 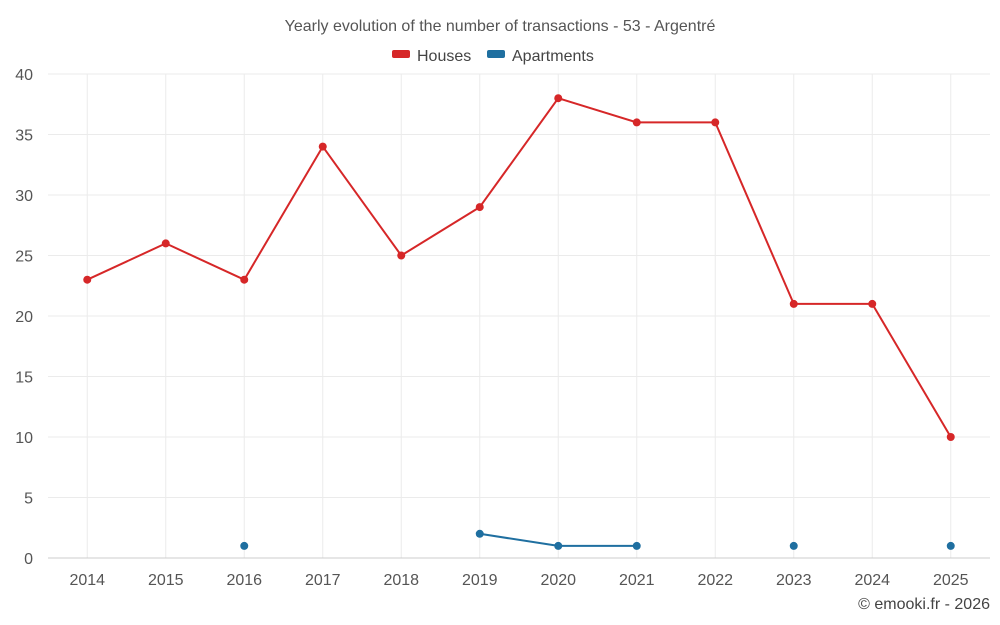 What do you see at coordinates (24, 75) in the screenshot?
I see `y-tick-label: 40` at bounding box center [24, 75].